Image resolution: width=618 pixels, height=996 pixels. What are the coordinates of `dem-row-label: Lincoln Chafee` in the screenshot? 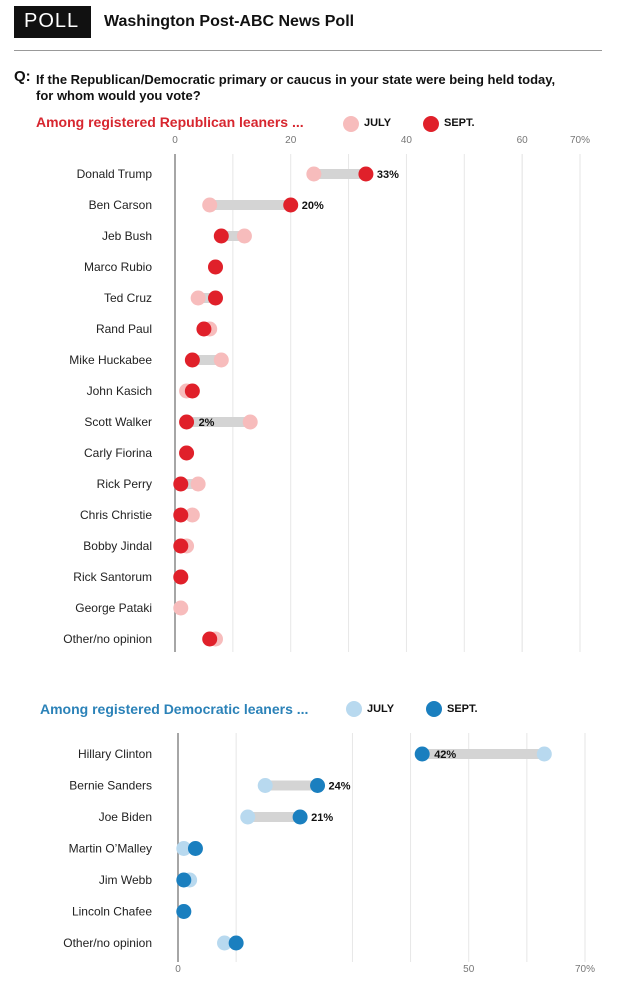 It's located at (112, 912).